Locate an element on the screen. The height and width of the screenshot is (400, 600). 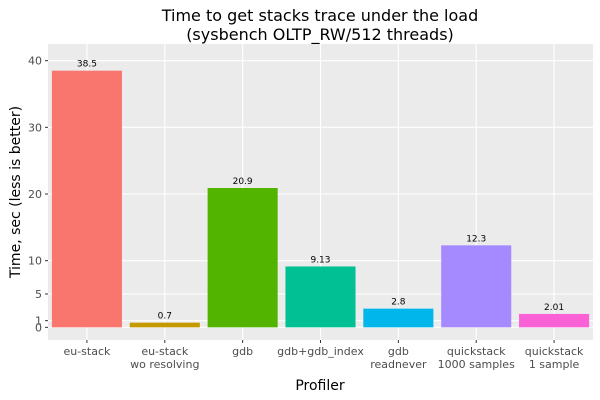
data-label: 2.01 is located at coordinates (554, 308).